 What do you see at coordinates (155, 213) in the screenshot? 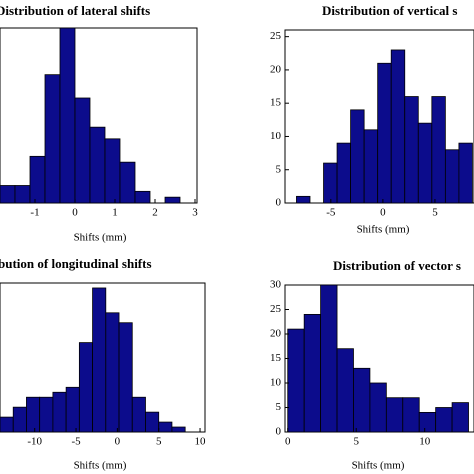
I see `x-tick-label: 2` at bounding box center [155, 213].